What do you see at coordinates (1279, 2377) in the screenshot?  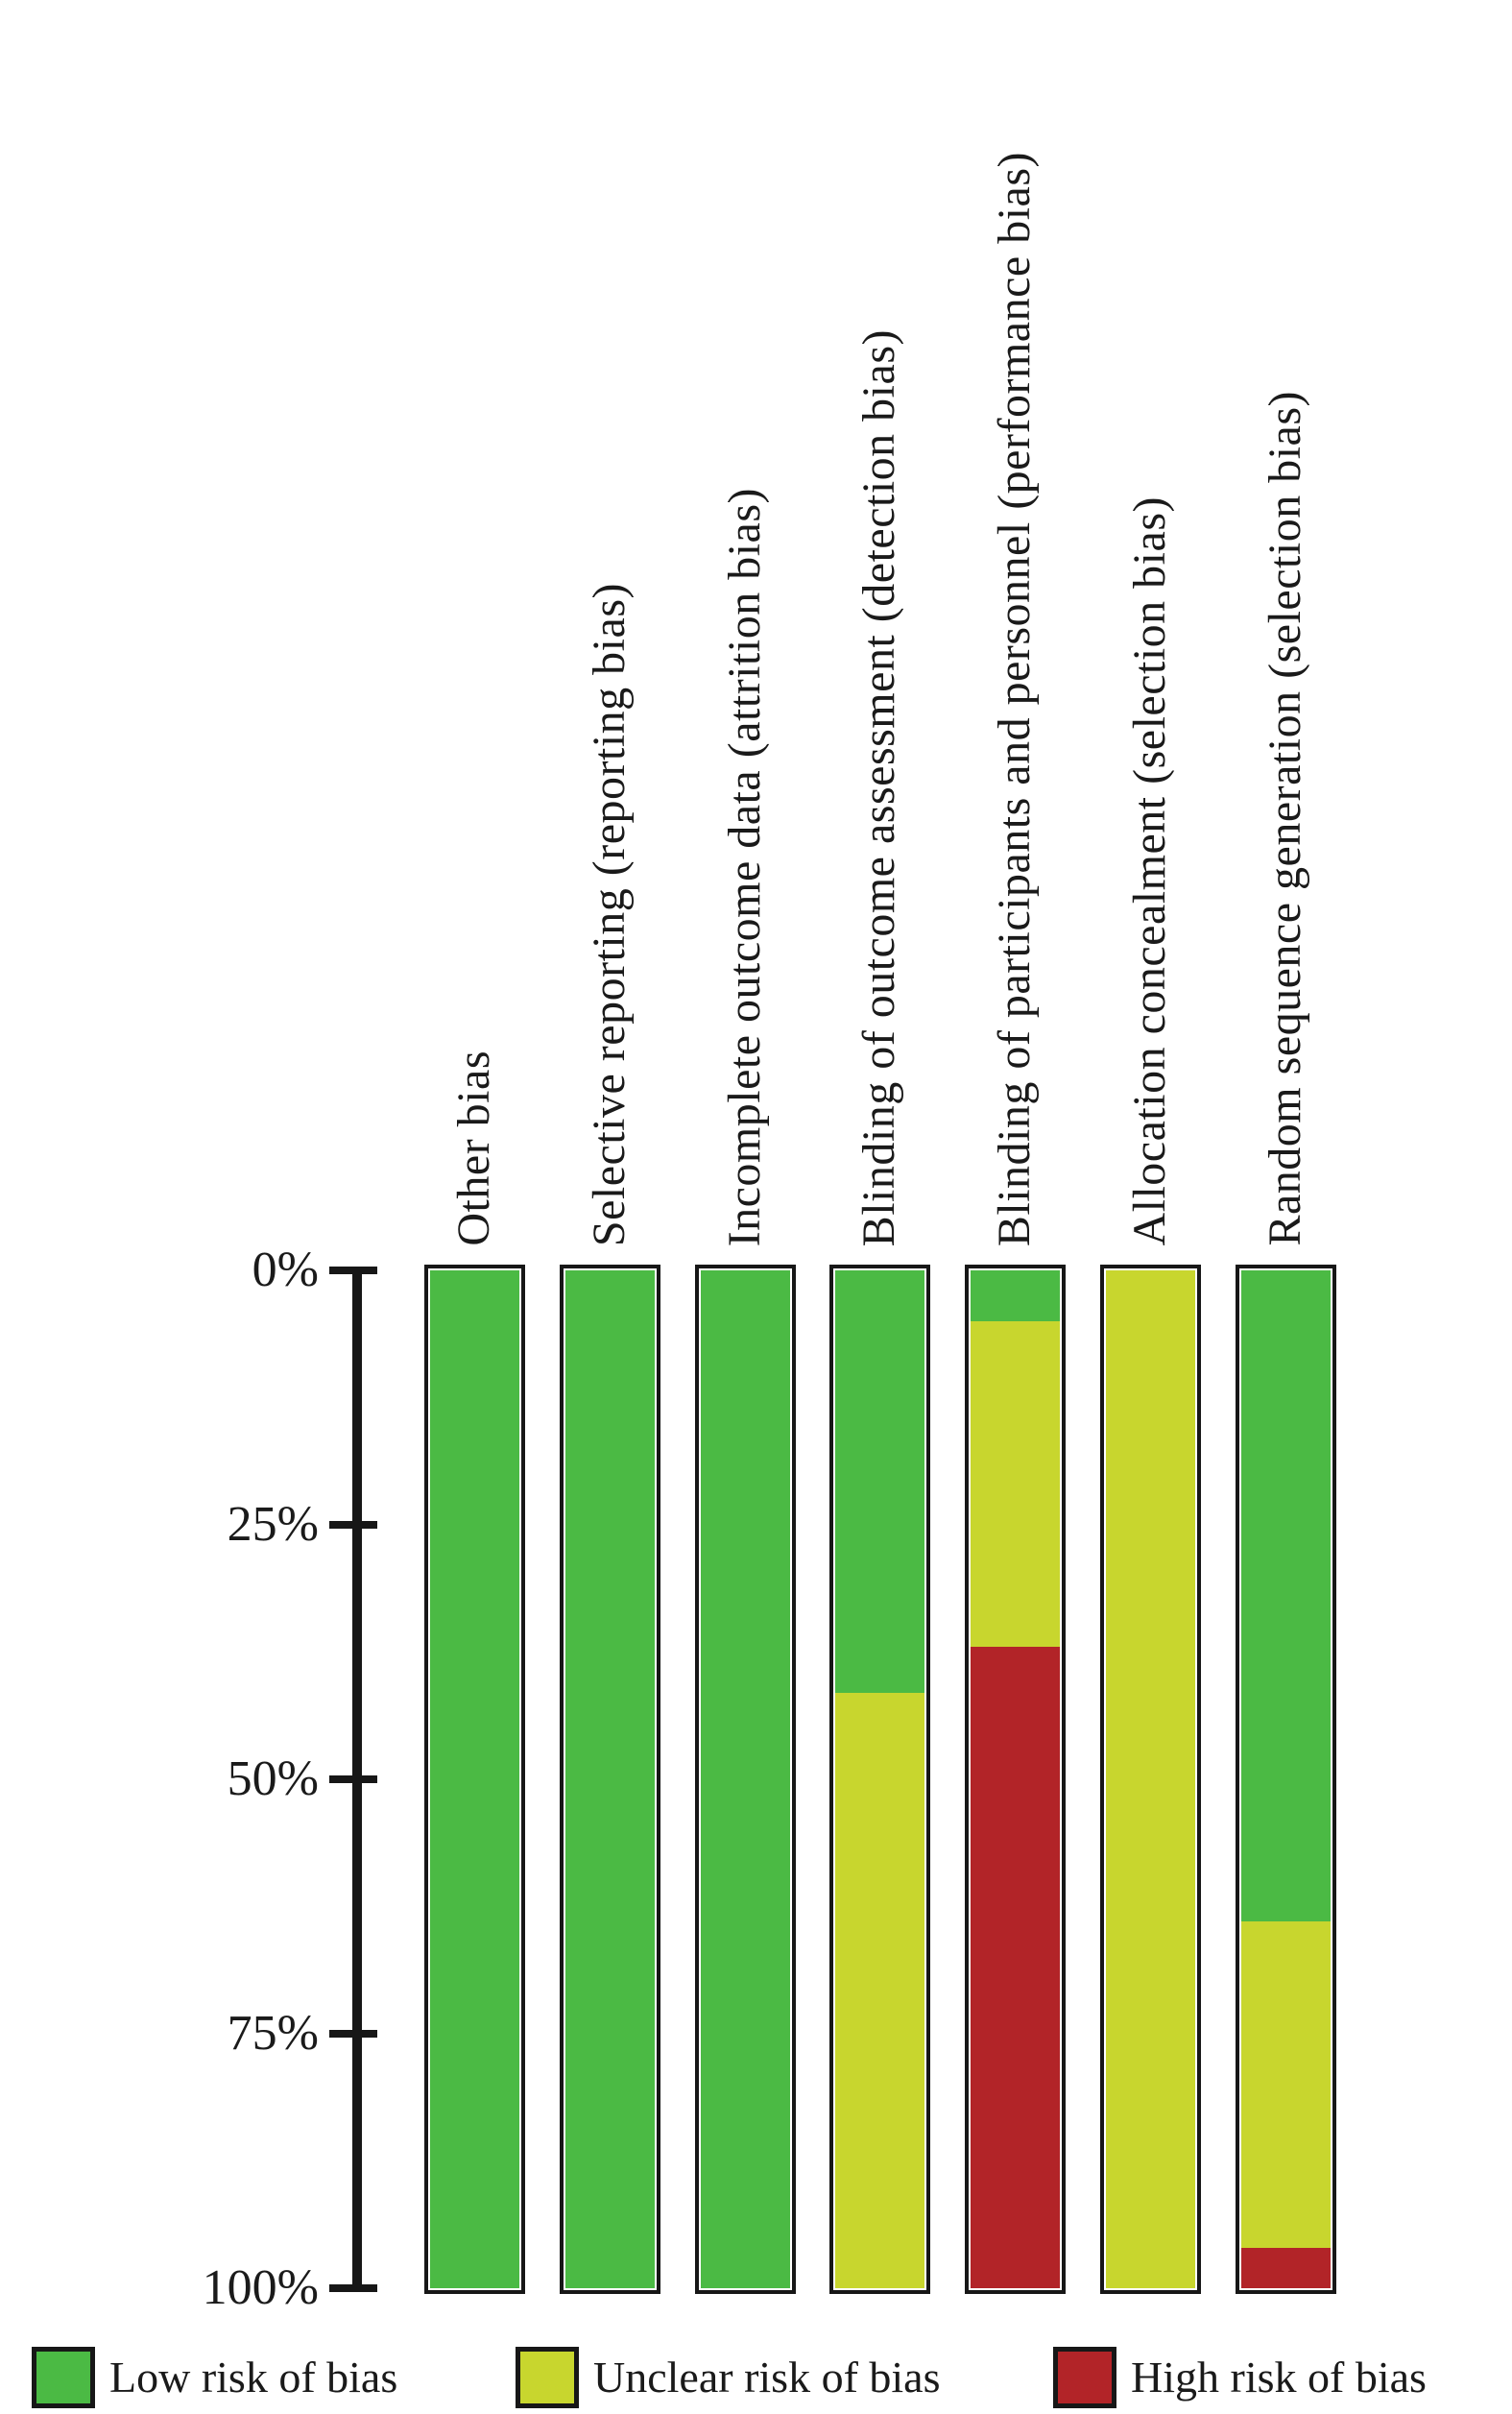 I see `legend-label: High risk of bias` at bounding box center [1279, 2377].